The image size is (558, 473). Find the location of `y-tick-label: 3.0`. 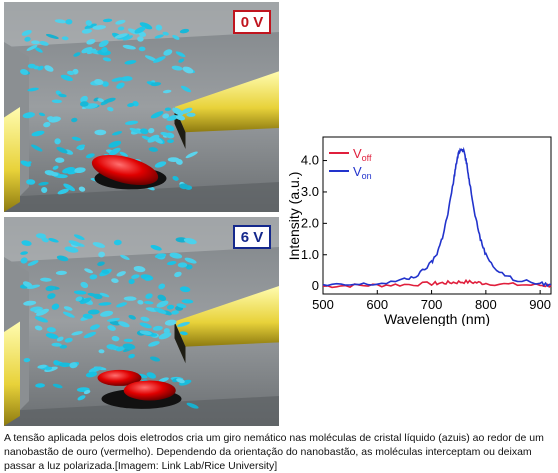

y-tick-label: 3.0 is located at coordinates (310, 191).